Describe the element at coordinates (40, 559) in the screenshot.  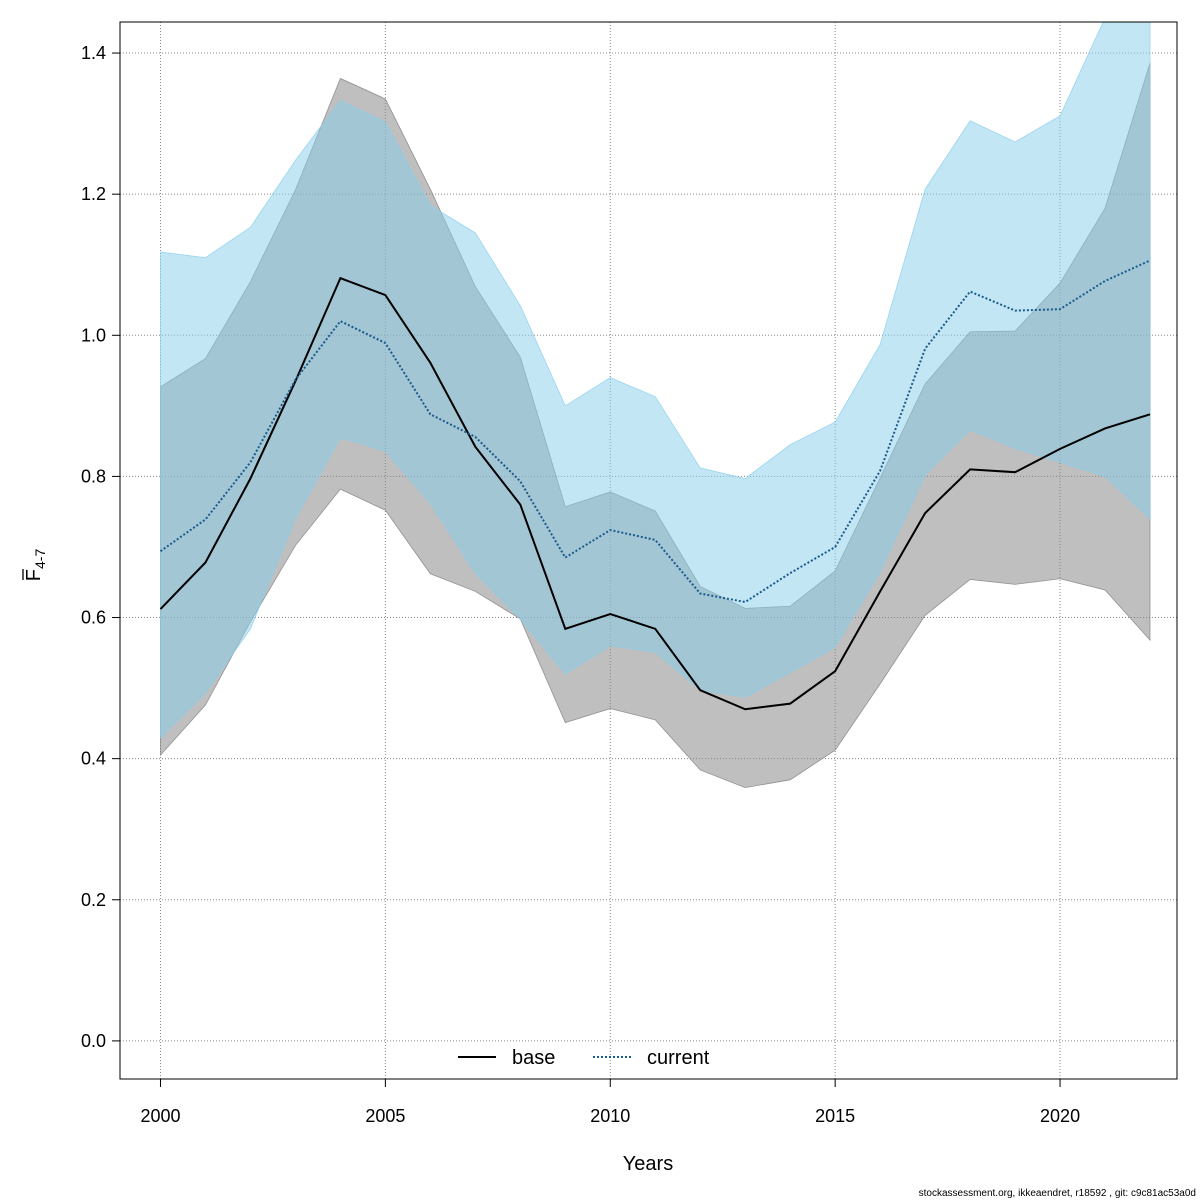
I see `y-axis-title-subscript: 4-7` at that location.